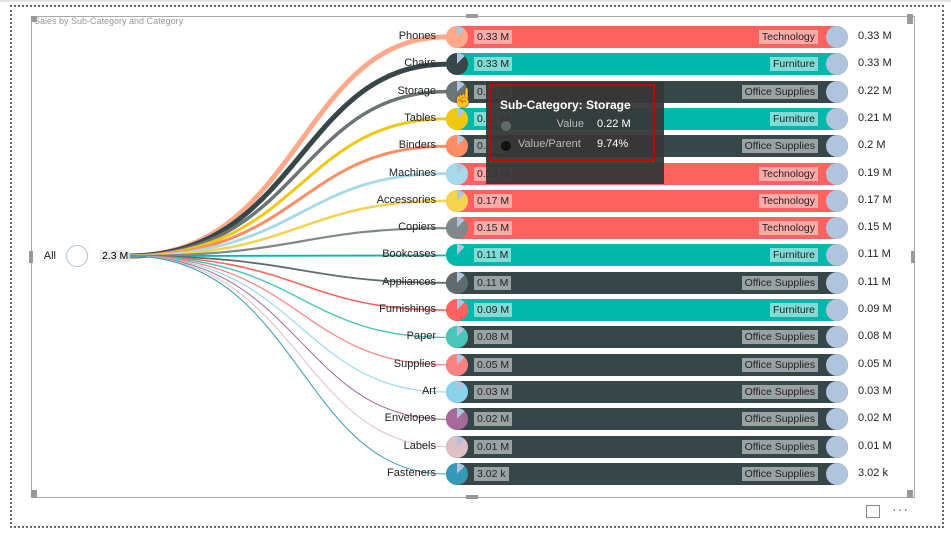 This screenshot has width=951, height=536. What do you see at coordinates (407, 309) in the screenshot?
I see `subcategory-label: Furnishings` at bounding box center [407, 309].